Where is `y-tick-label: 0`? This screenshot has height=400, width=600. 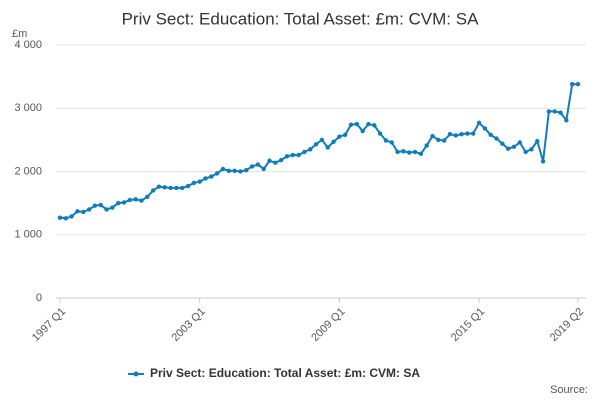
y-tick-label: 0 is located at coordinates (39, 298).